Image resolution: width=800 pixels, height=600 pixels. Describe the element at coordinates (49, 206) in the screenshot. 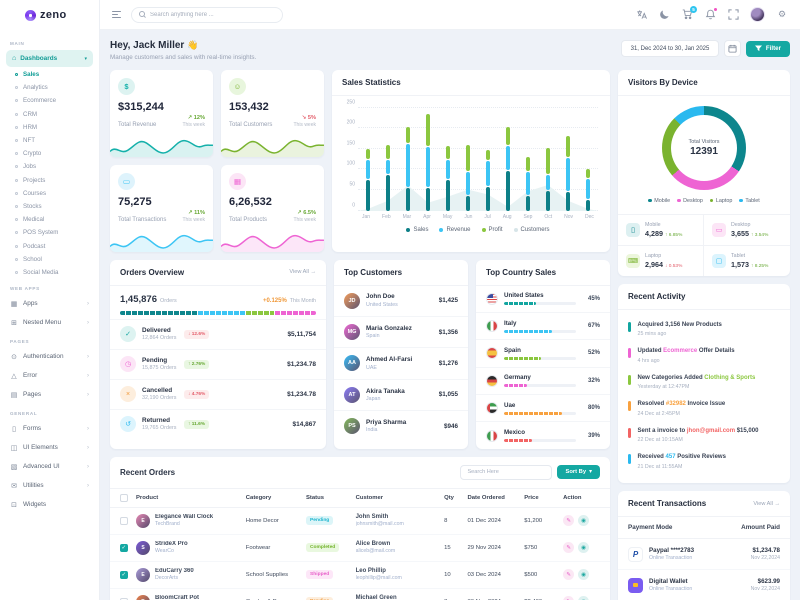

I see `sidebar-item-stocks: Stocks` at that location.